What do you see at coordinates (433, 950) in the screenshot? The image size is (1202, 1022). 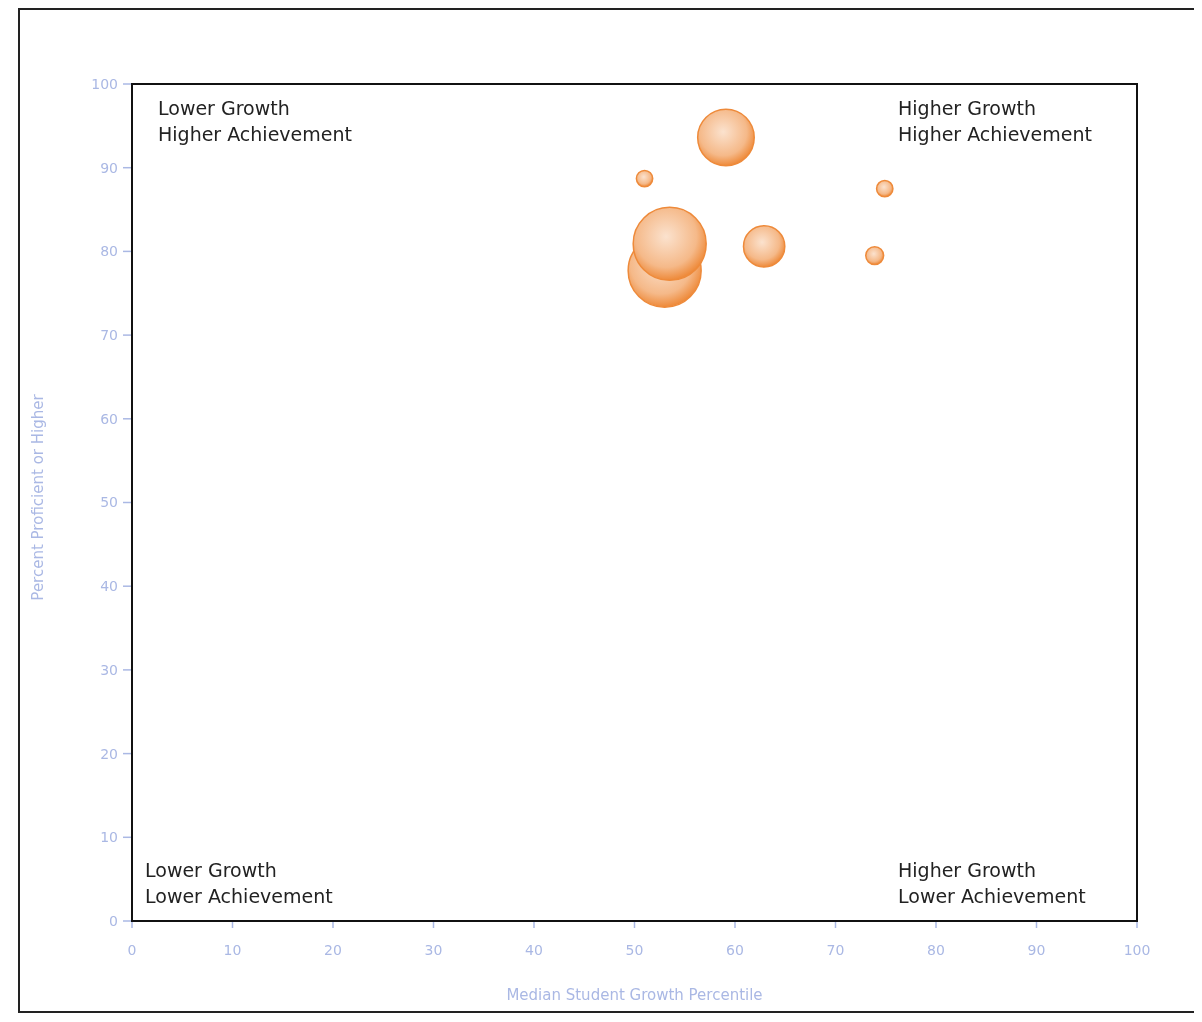 I see `x-tick-label: 30` at bounding box center [433, 950].